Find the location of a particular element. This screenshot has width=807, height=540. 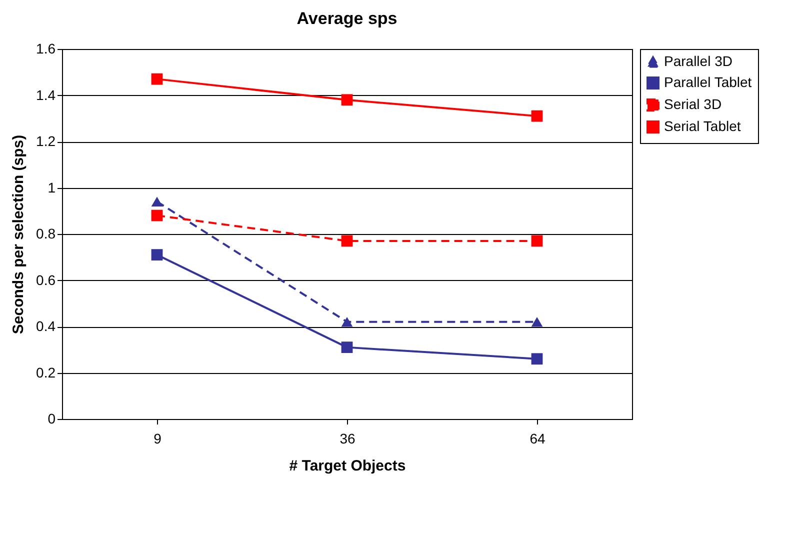

y-tick-label: 0.4 is located at coordinates (46, 326).